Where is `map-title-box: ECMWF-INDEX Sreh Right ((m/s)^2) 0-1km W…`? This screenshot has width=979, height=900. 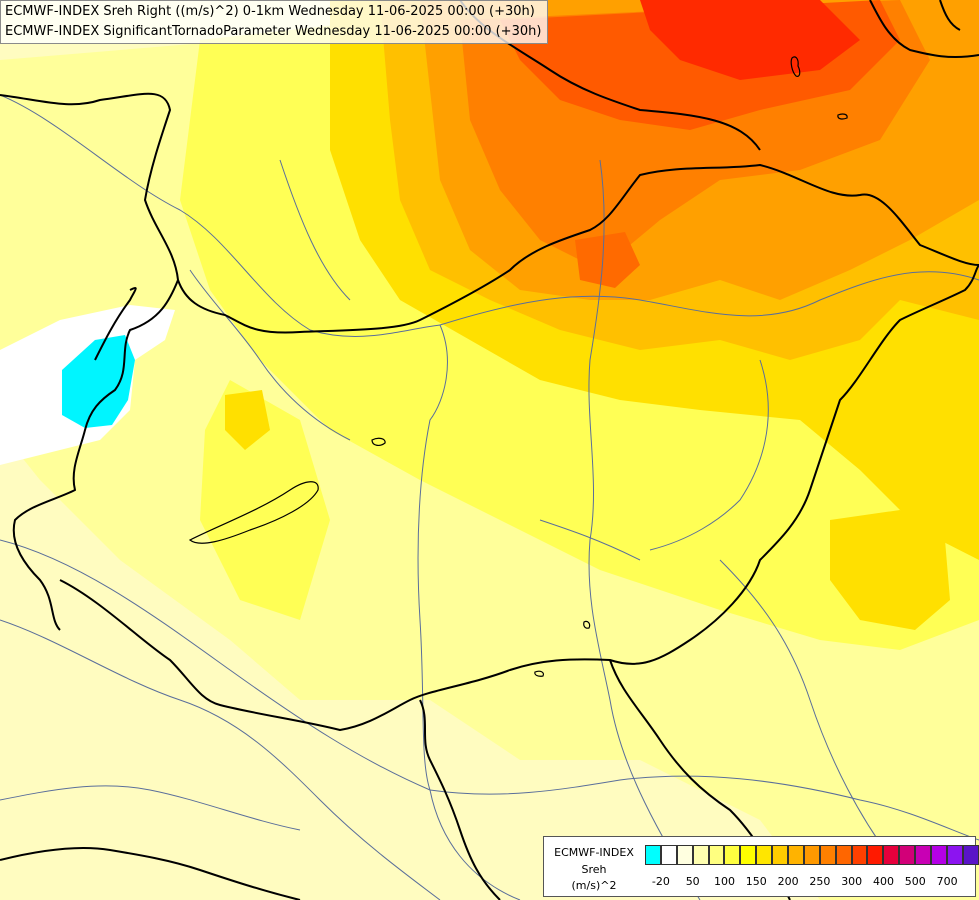
map-title-box: ECMWF-INDEX Sreh Right ((m/s)^2) 0-1km W… is located at coordinates (274, 22).